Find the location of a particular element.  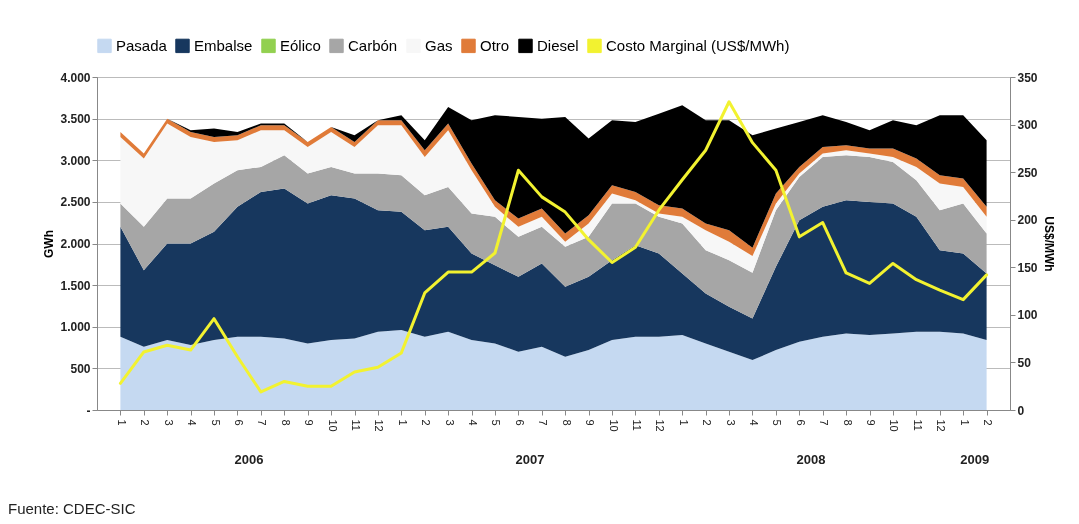

text: 2009 is located at coordinates (975, 459).